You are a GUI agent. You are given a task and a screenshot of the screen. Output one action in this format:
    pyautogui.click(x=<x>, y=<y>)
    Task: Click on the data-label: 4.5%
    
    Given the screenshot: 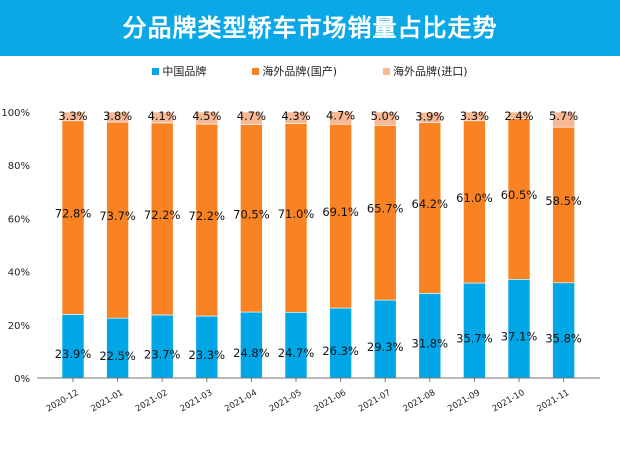 What is the action you would take?
    pyautogui.click(x=206, y=116)
    